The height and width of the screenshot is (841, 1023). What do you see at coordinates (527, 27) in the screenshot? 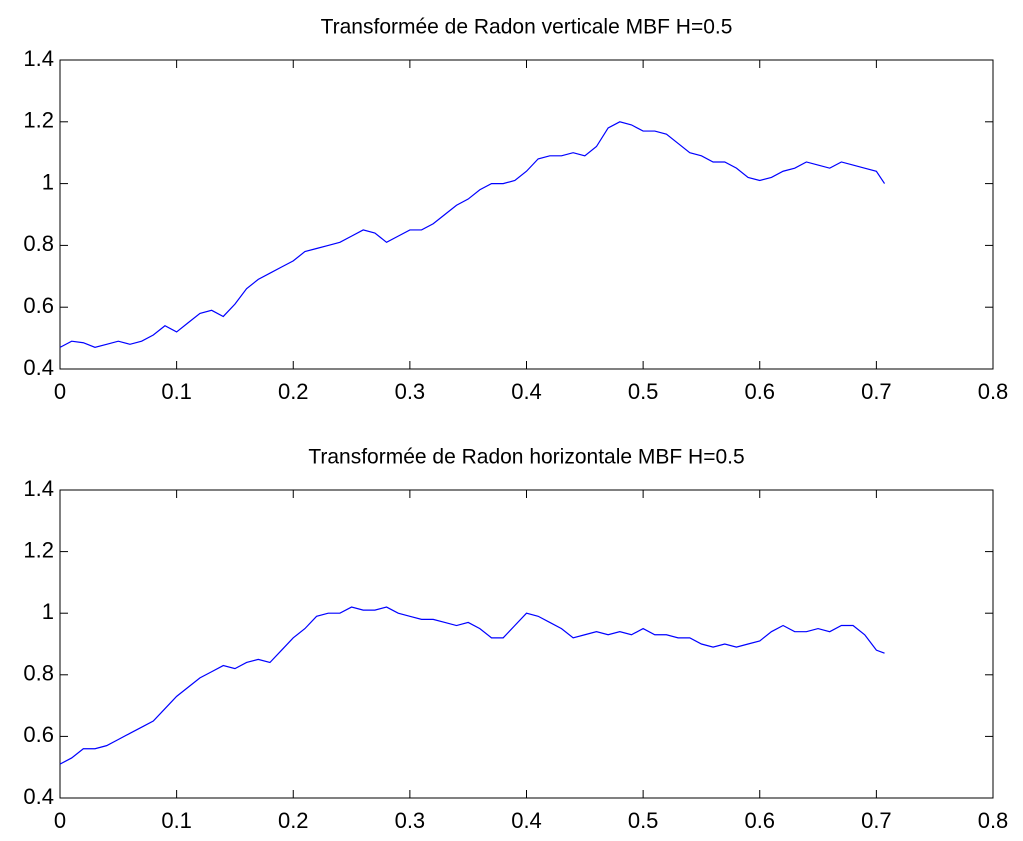
I see `chart-title: Transformée de Radon verticale MBF H=0.5` at bounding box center [527, 27].